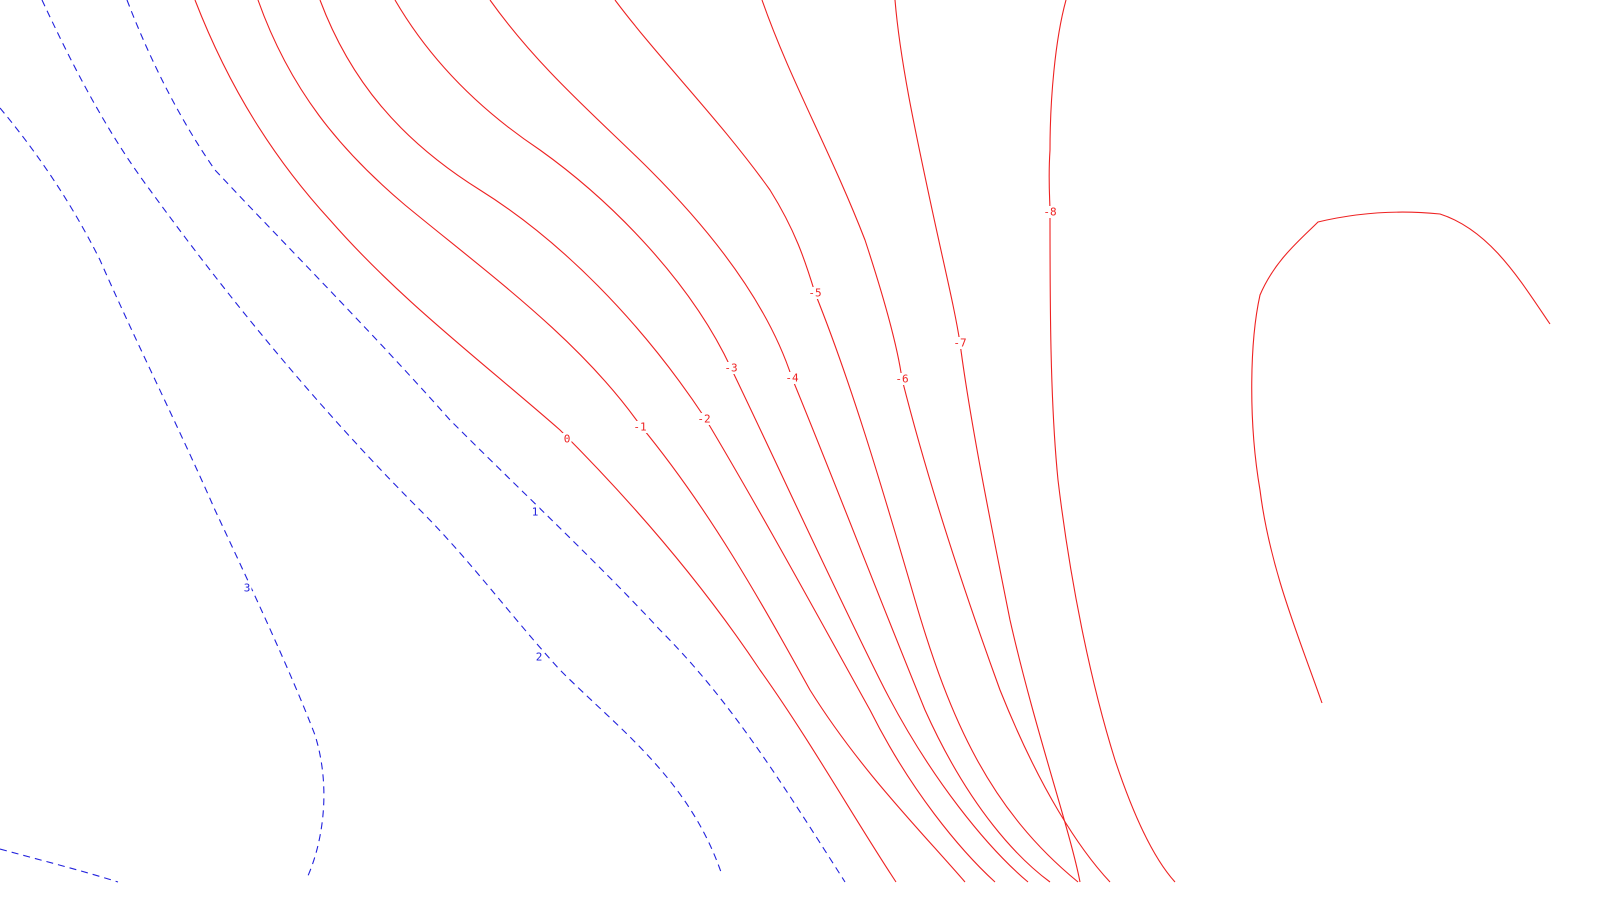 This screenshot has width=1600, height=900. I want to click on contour-label-3: 3, so click(247, 588).